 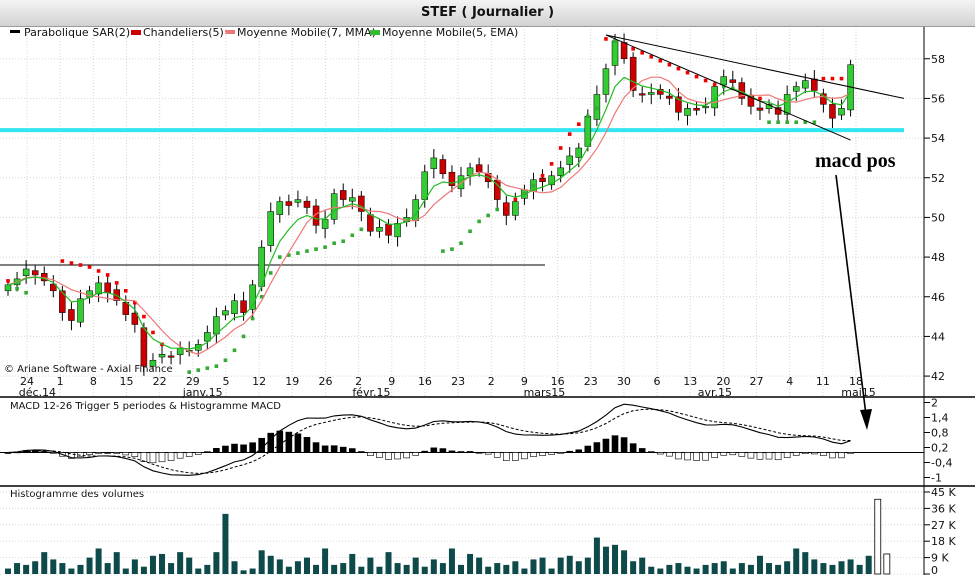 What do you see at coordinates (936, 478) in the screenshot?
I see `macd-tick-label: -1` at bounding box center [936, 478].